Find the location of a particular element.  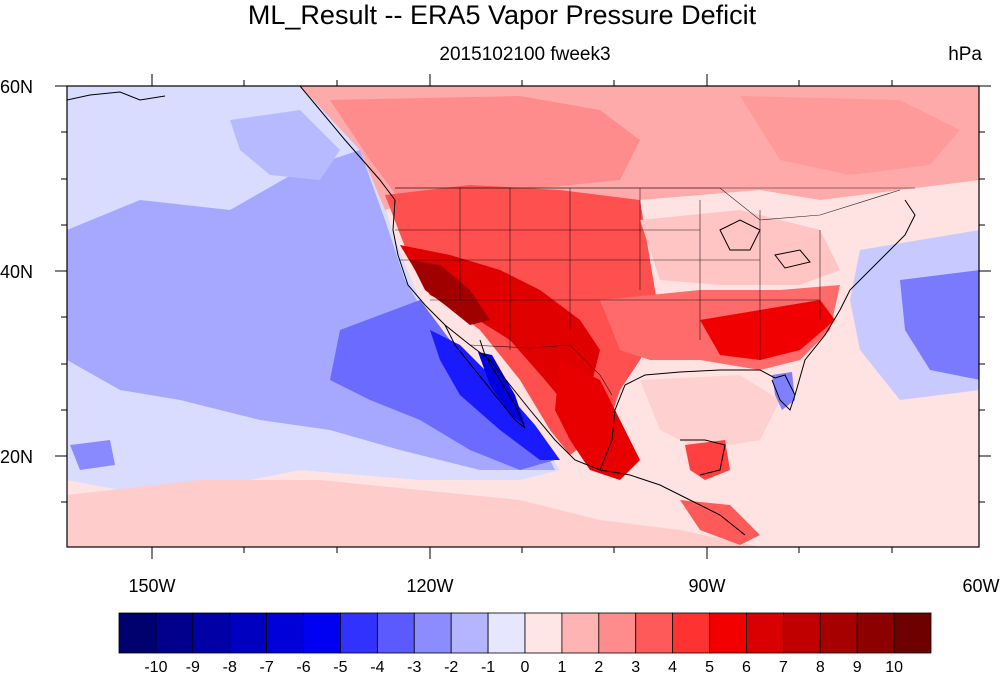

lat-label-20n: 20N is located at coordinates (16, 457).